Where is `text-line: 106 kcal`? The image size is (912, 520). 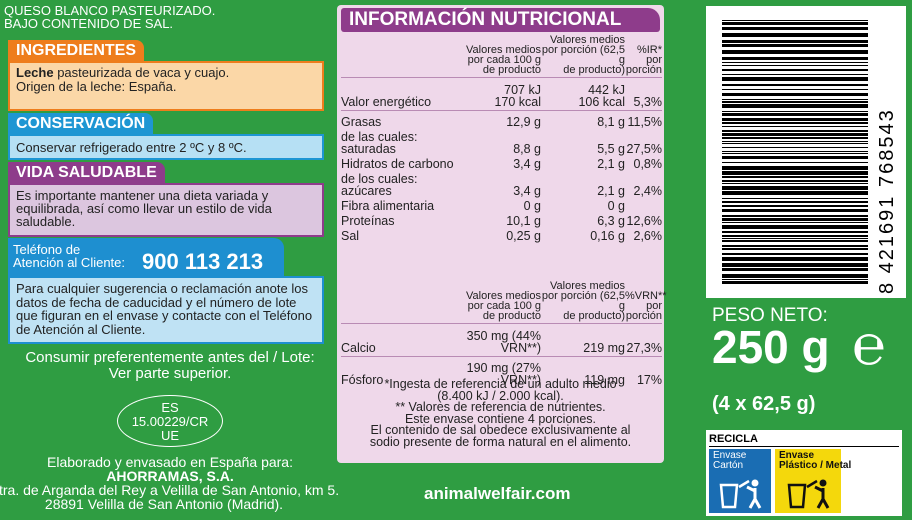 text-line: 106 kcal is located at coordinates (601, 102).